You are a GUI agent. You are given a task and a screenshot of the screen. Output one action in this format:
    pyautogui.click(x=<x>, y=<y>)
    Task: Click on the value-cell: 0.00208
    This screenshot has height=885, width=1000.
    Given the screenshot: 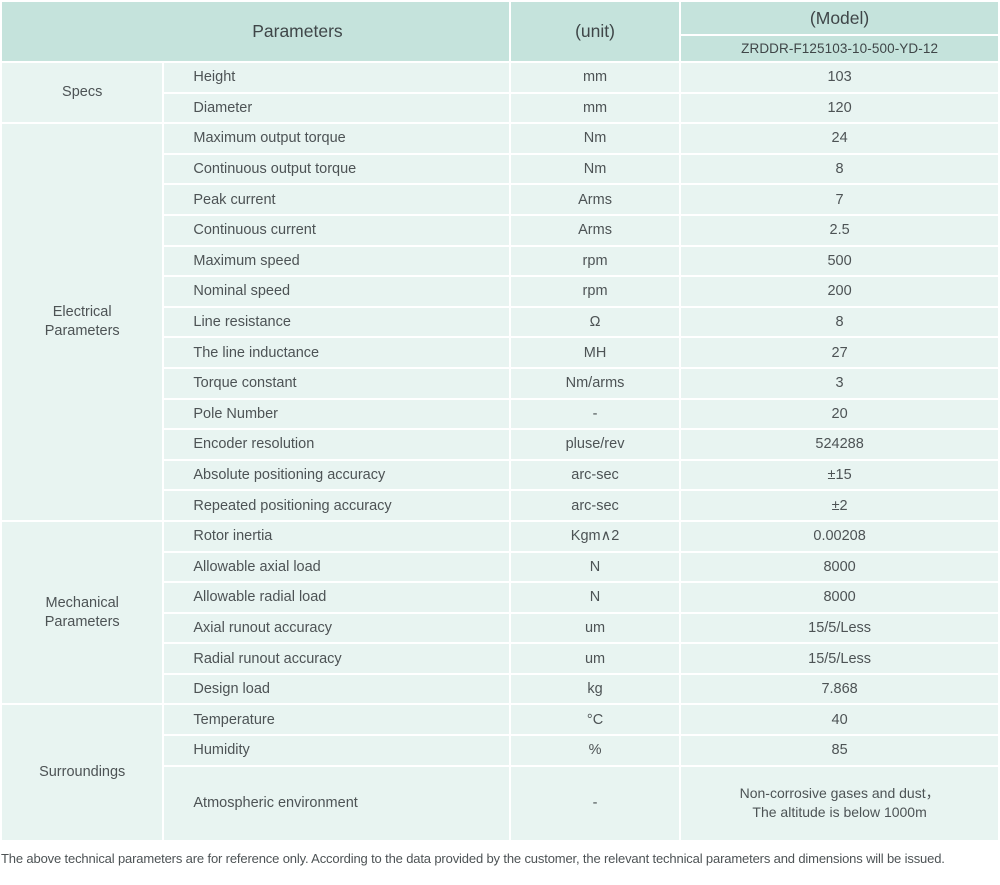 What is the action you would take?
    pyautogui.click(x=839, y=536)
    